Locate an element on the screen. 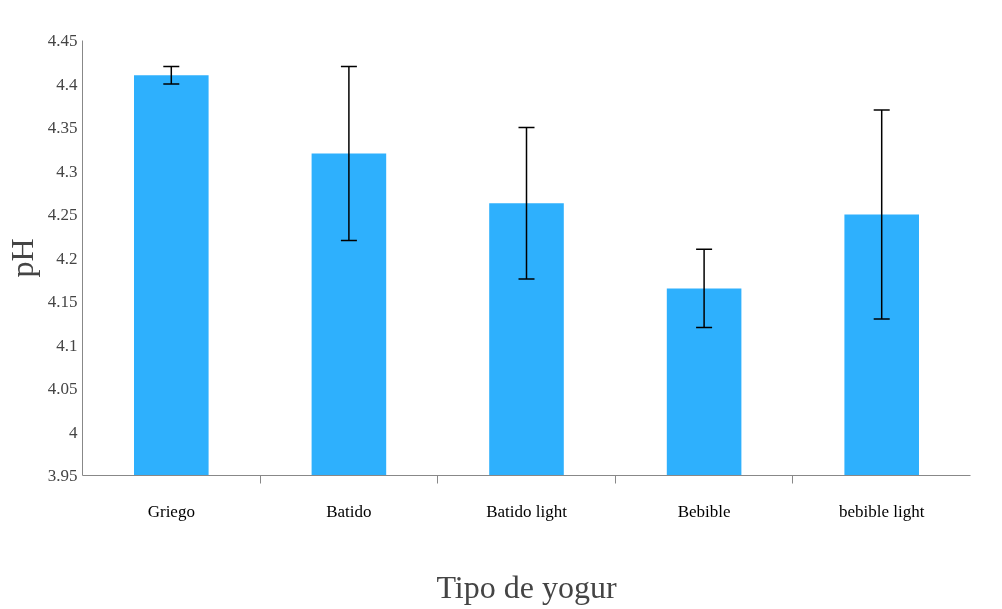  y-tick-label: 4.2 is located at coordinates (67, 258).